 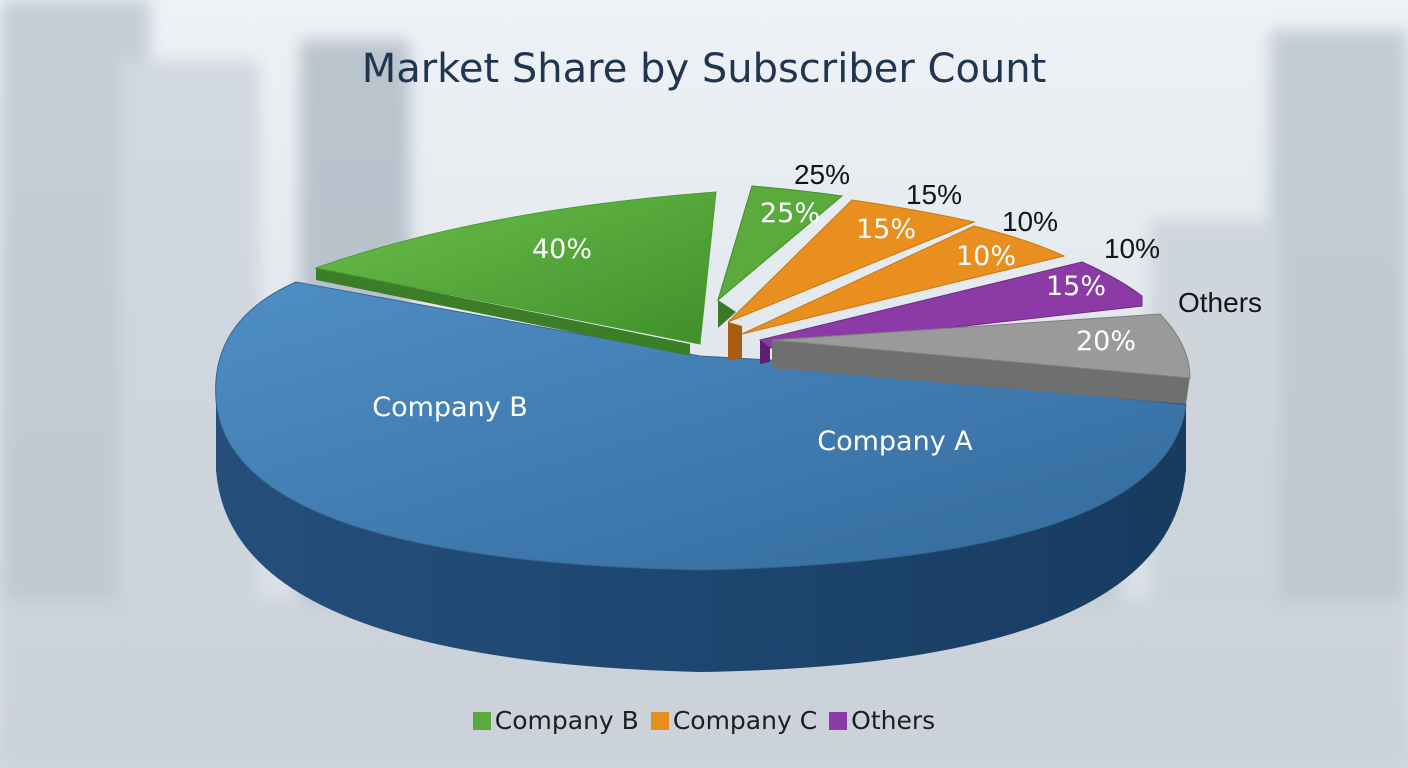 I want to click on slice-green-large, so click(x=515, y=268).